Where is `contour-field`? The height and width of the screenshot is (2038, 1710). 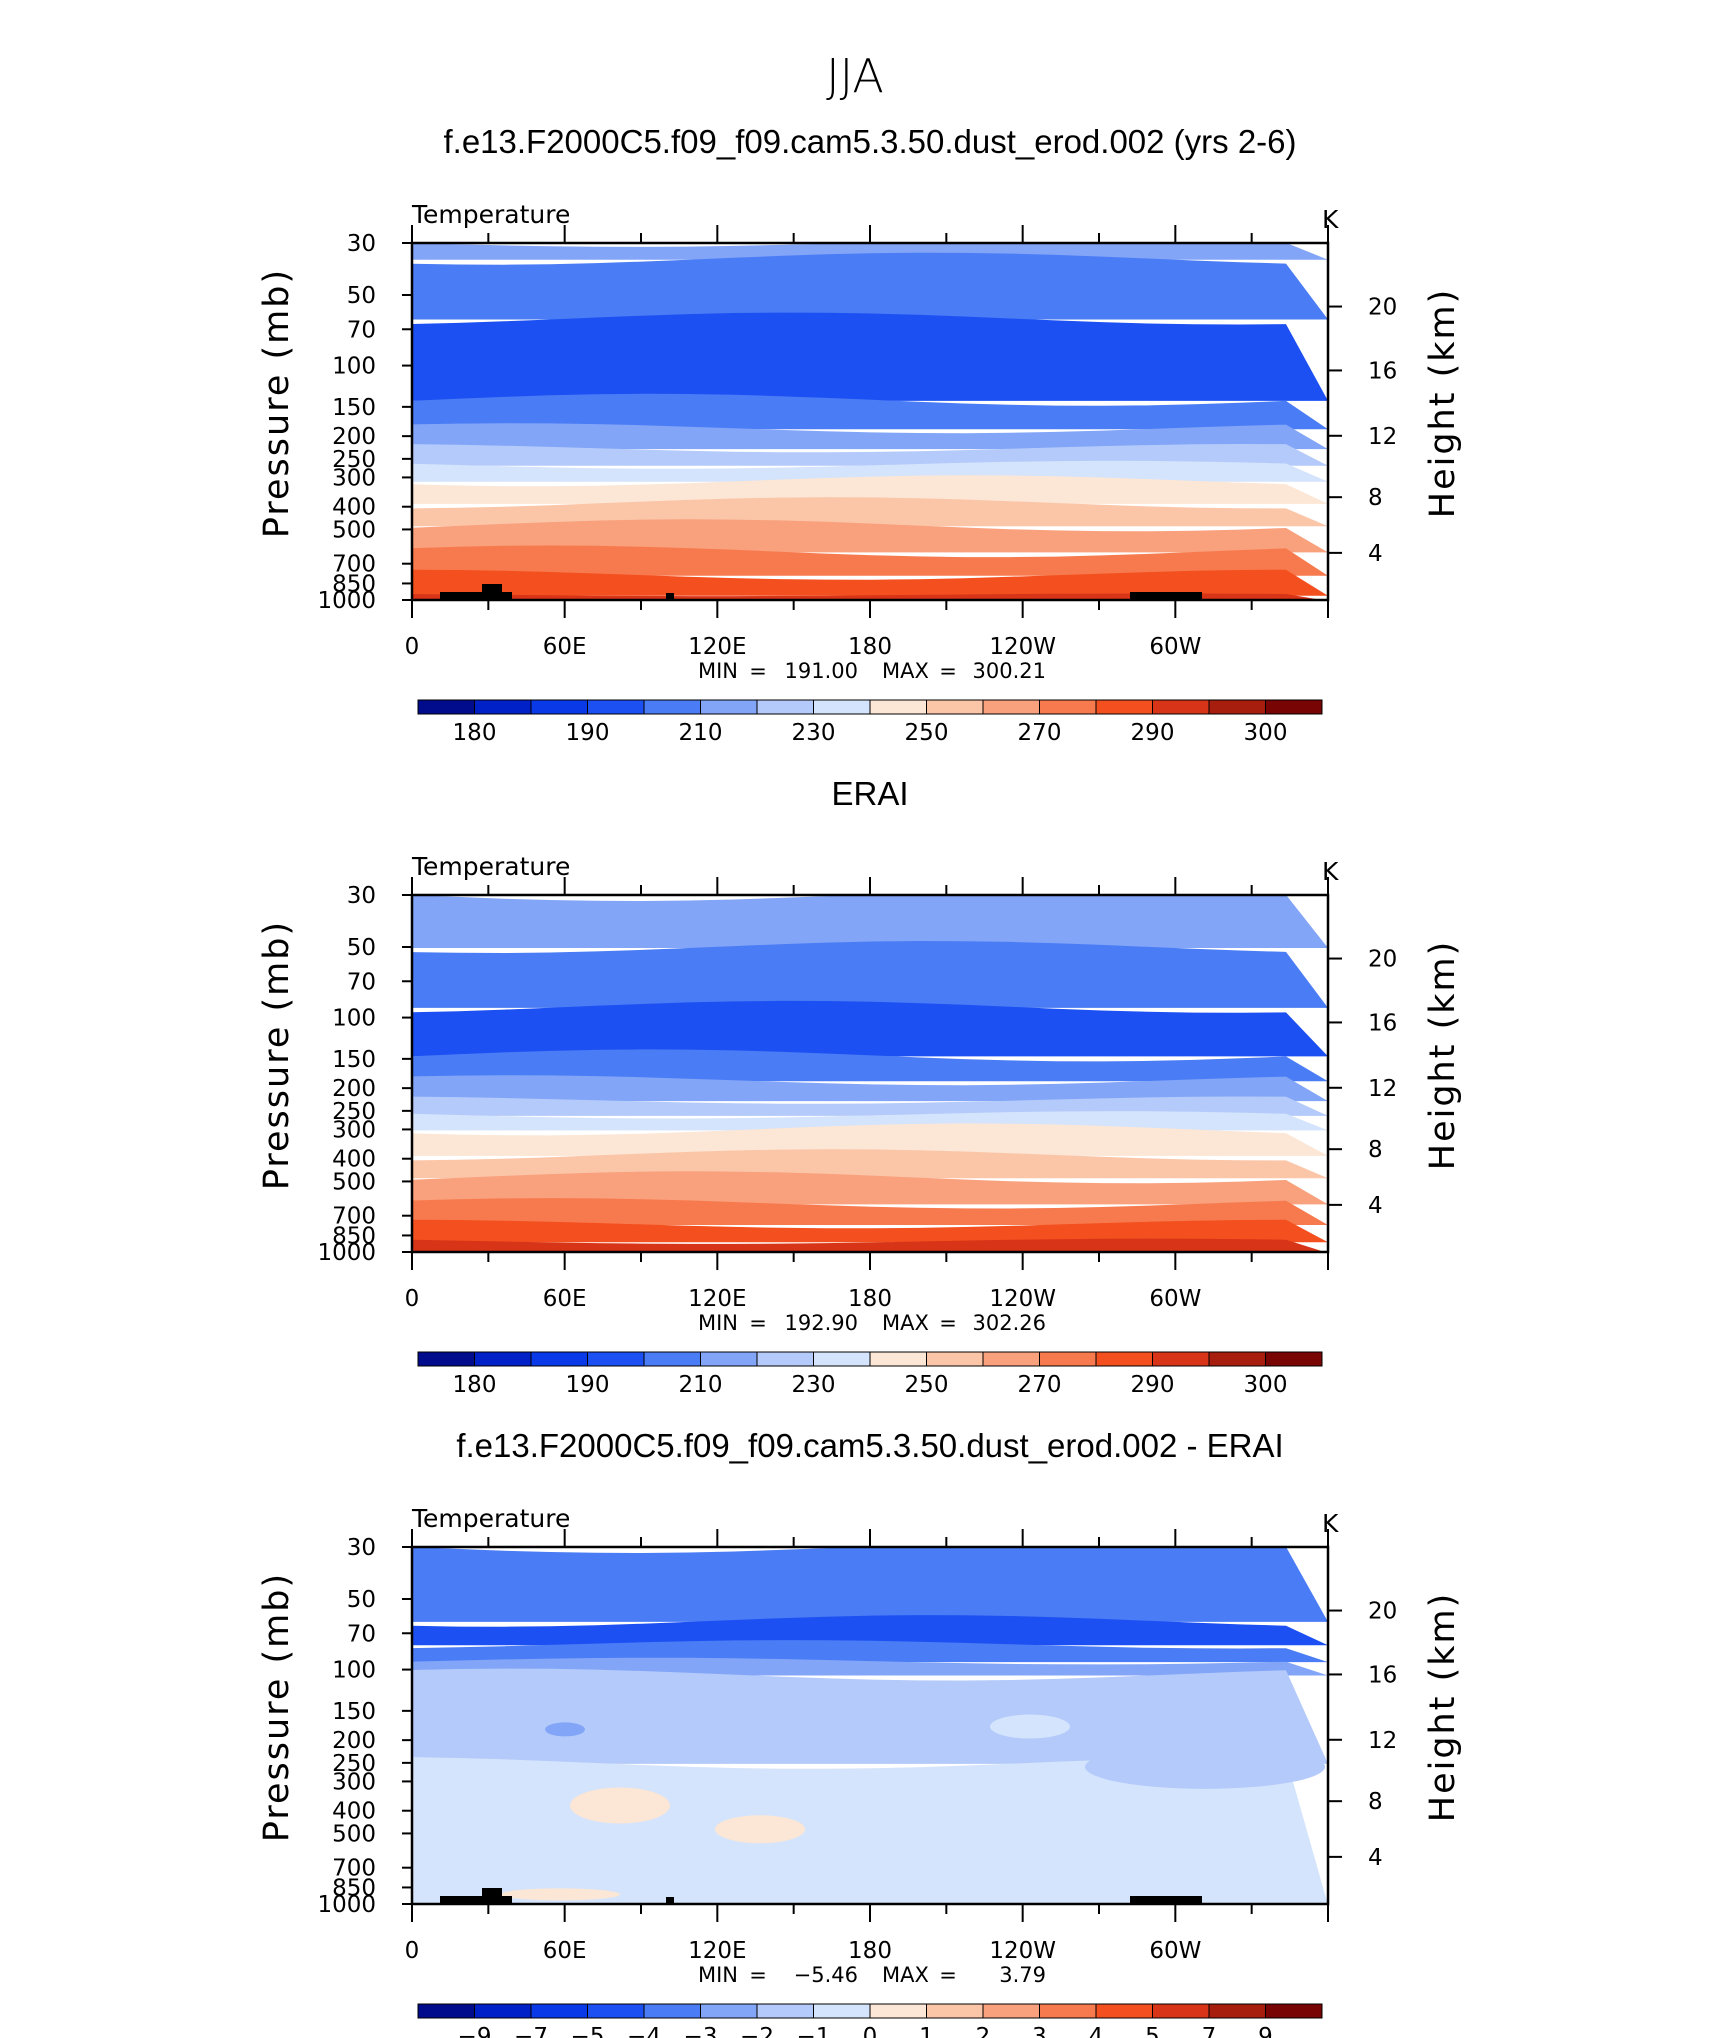 contour-field is located at coordinates (870, 1073).